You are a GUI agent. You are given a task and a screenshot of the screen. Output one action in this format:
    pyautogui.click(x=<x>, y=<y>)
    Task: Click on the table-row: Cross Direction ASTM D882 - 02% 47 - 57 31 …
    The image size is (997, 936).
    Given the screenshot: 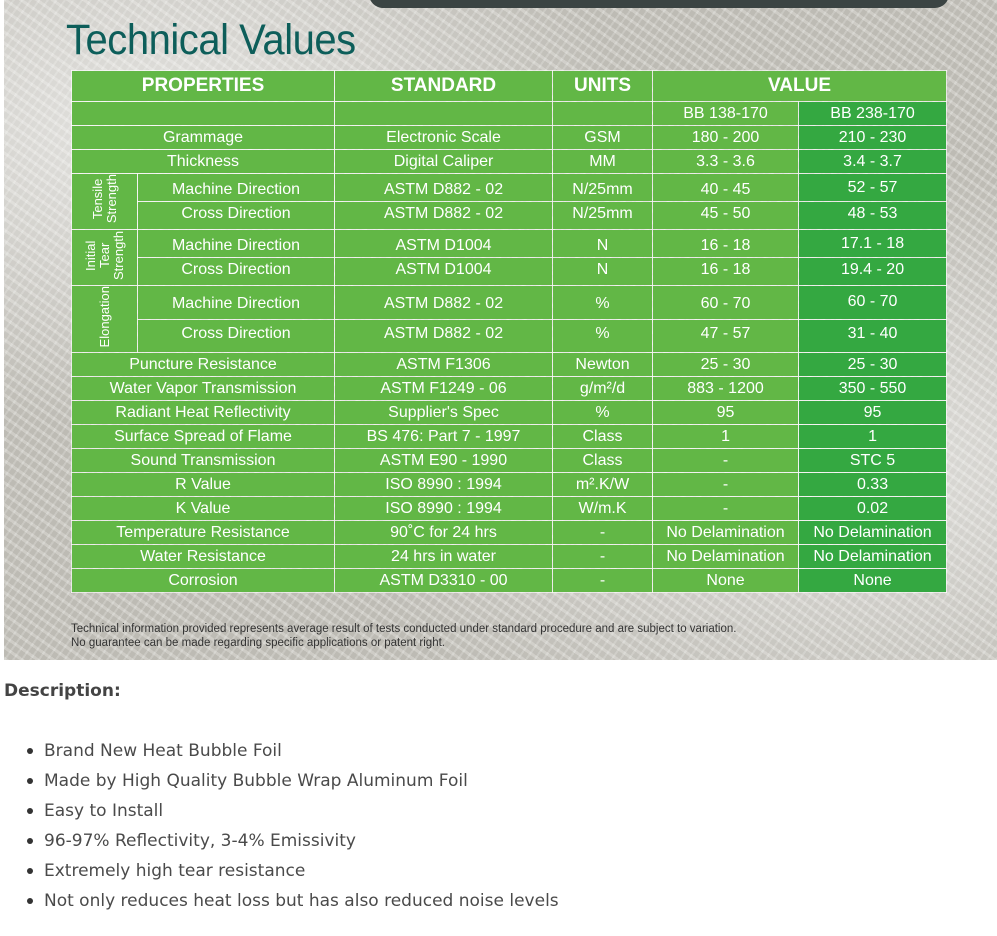 What is the action you would take?
    pyautogui.click(x=510, y=336)
    